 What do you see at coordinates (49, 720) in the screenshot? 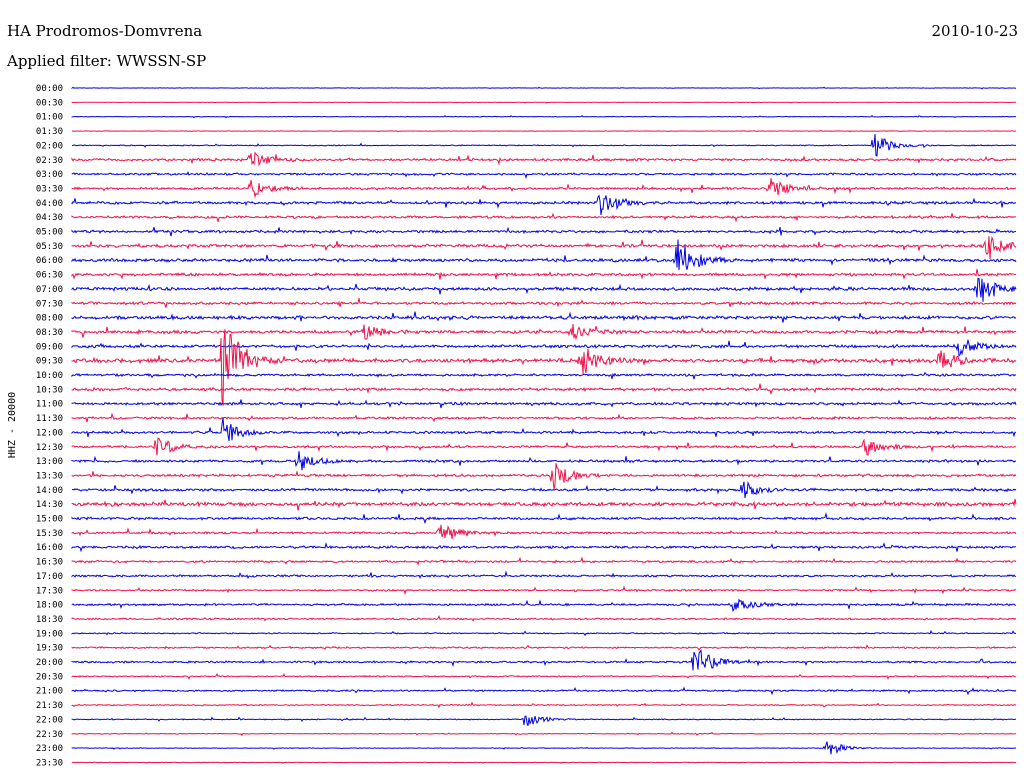
I see `row-time-label: 22:00` at bounding box center [49, 720].